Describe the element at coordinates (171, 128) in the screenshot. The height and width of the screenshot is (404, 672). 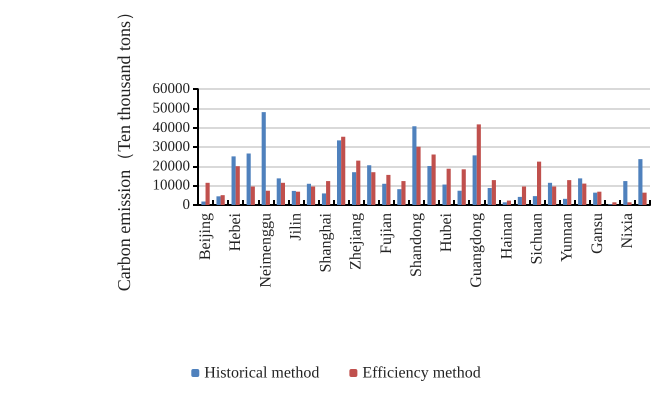
I see `y-tick-label: 40000` at that location.